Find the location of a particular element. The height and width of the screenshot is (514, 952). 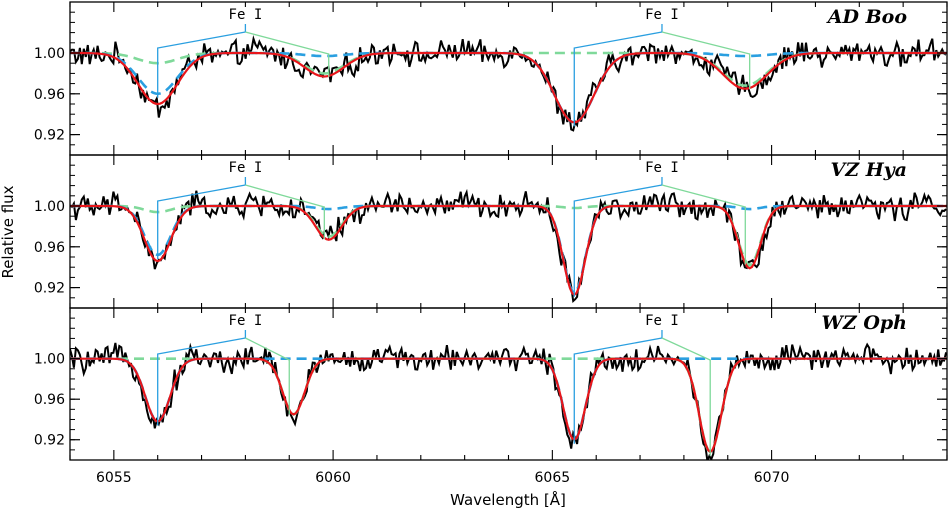

star-label: VZ Hya is located at coordinates (868, 170).